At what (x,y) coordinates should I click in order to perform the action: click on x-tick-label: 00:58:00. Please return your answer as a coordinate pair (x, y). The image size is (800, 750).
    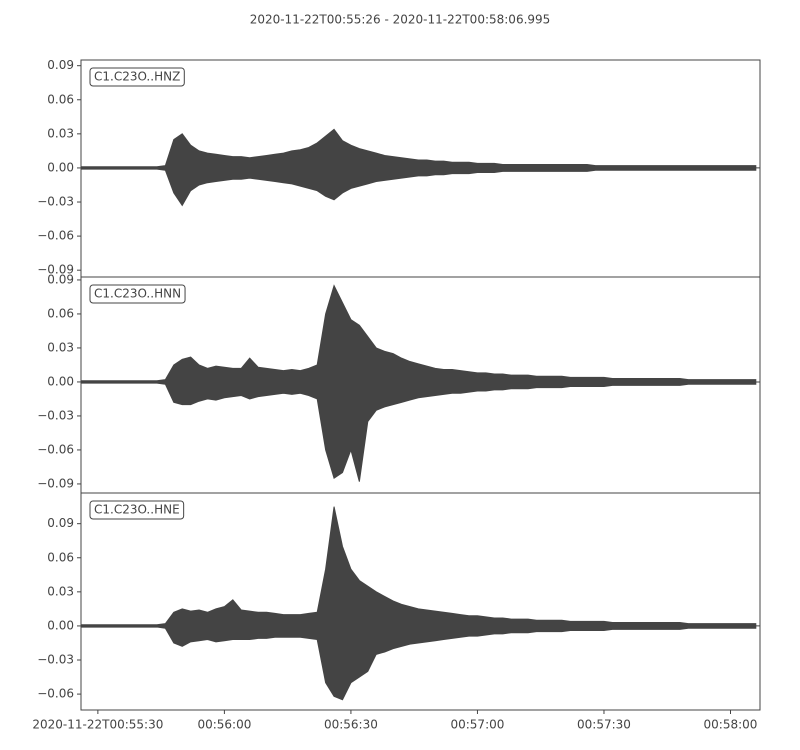
    Looking at the image, I should click on (731, 725).